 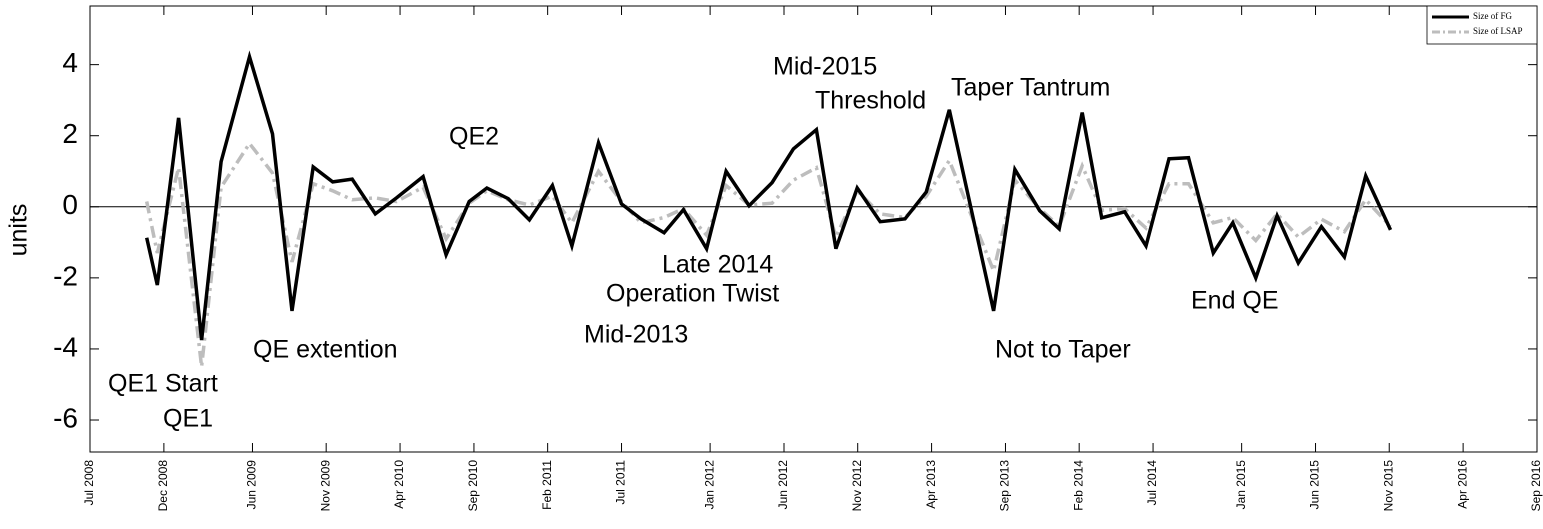 I want to click on annotation: Not to Taper, so click(x=1063, y=350).